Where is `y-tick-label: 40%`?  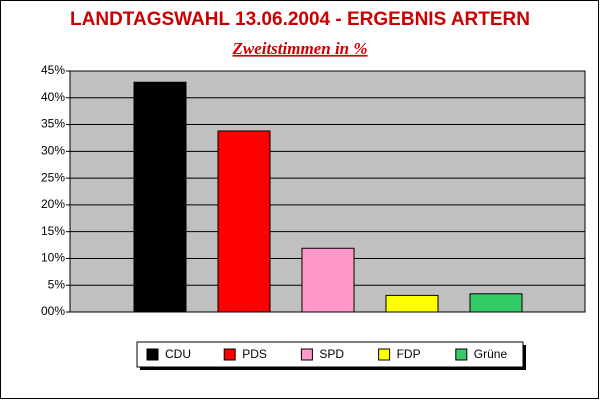
y-tick-label: 40% is located at coordinates (53, 97).